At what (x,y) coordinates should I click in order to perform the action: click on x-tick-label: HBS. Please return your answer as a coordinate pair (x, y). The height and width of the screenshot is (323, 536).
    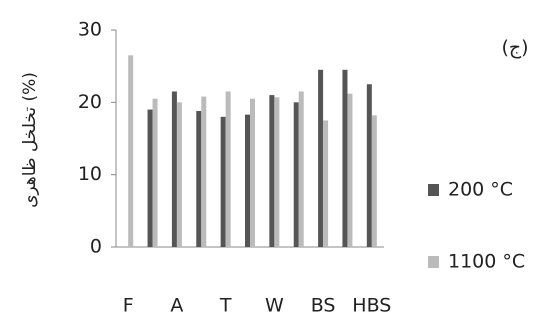
    Looking at the image, I should click on (371, 306).